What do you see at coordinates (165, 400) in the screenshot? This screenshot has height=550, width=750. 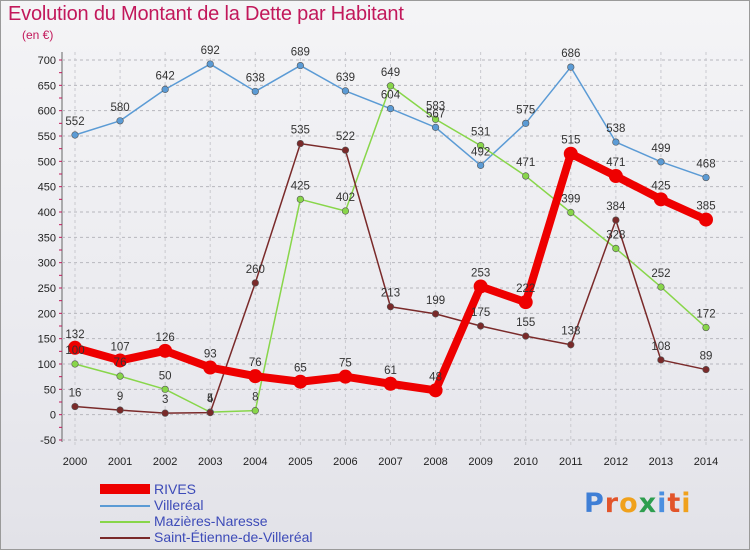 I see `data-label: 3` at bounding box center [165, 400].